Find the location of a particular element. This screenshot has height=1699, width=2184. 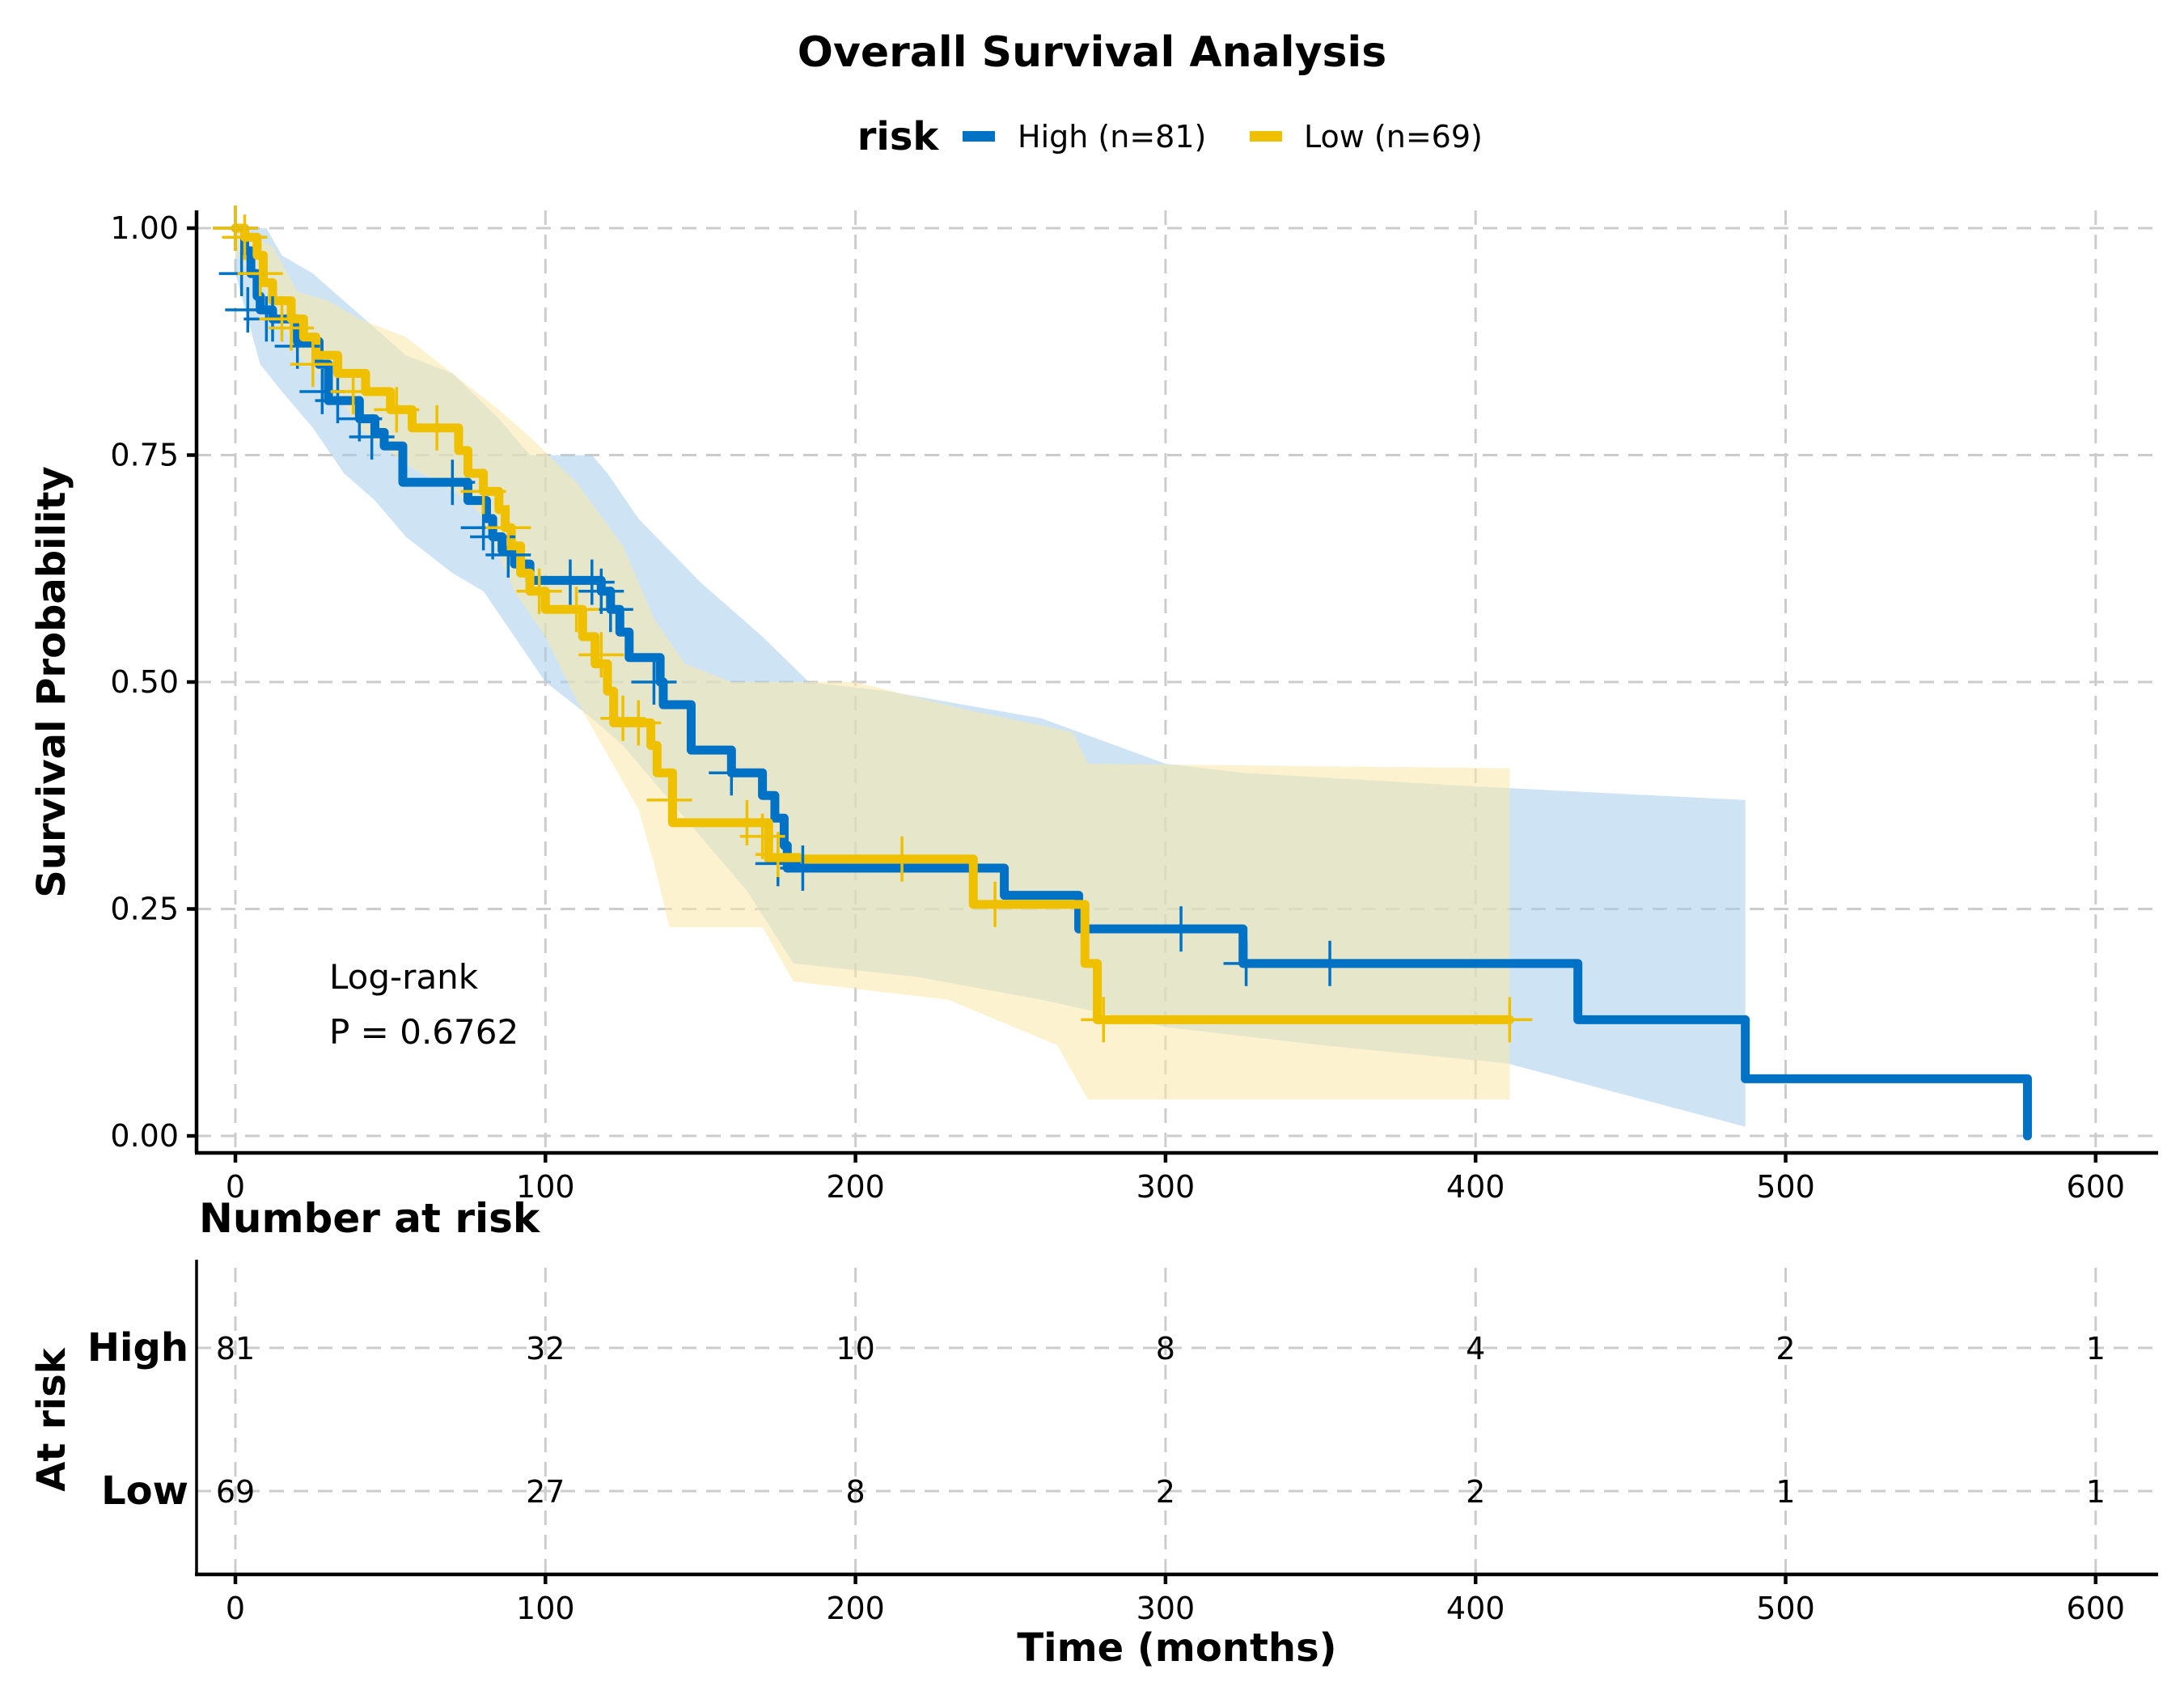

chart-title: Overall Survival Analysis is located at coordinates (1092, 52).